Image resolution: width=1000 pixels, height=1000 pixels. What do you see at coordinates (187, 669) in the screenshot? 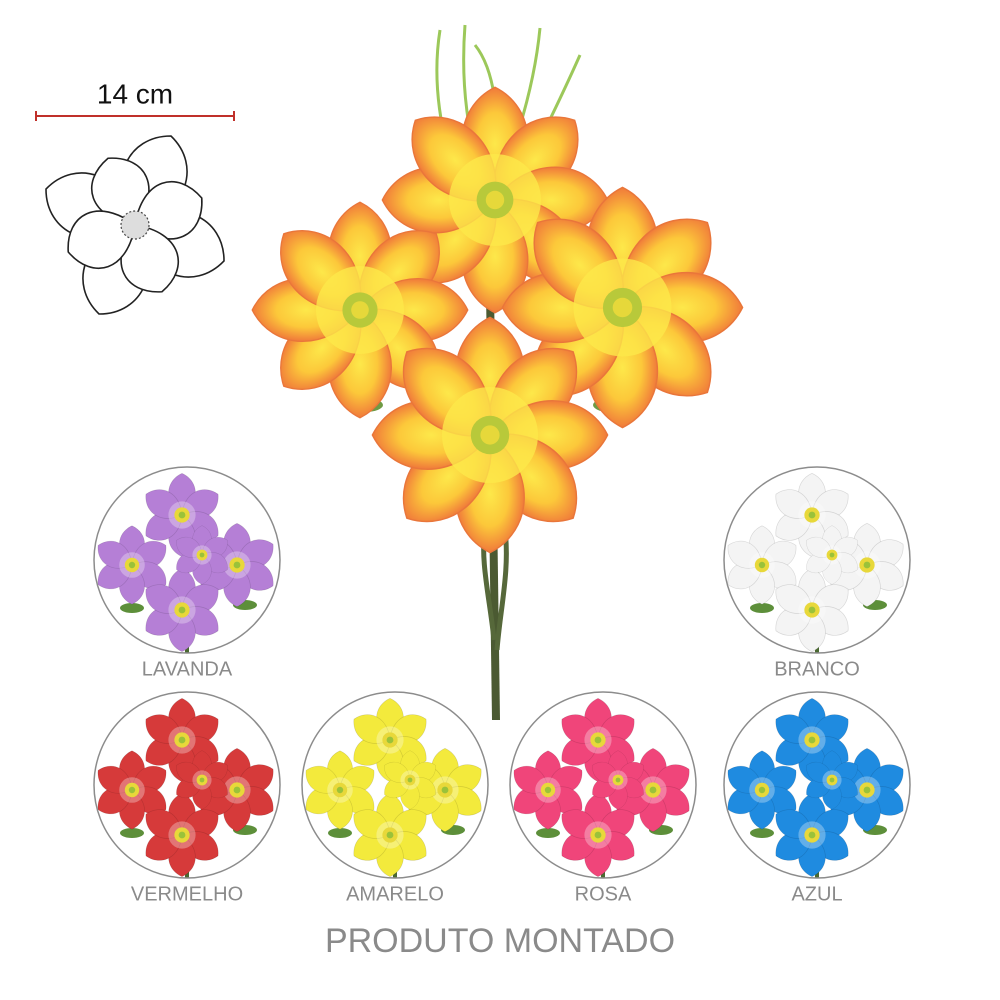
I see `variant-label: LAVANDA` at bounding box center [187, 669].